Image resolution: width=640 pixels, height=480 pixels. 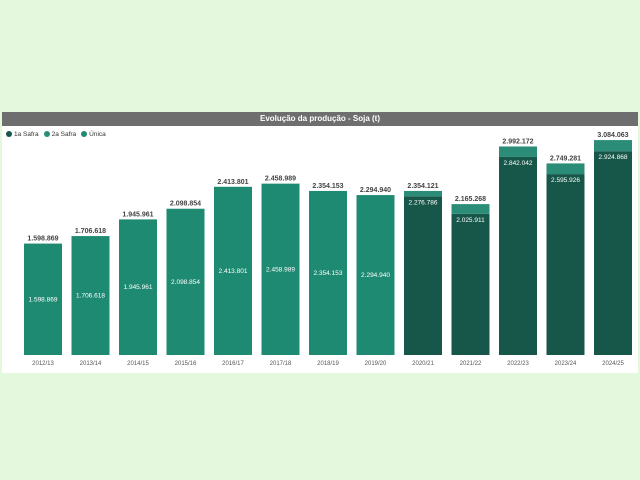 I want to click on legend-swatch-2a-safra, so click(x=46, y=134).